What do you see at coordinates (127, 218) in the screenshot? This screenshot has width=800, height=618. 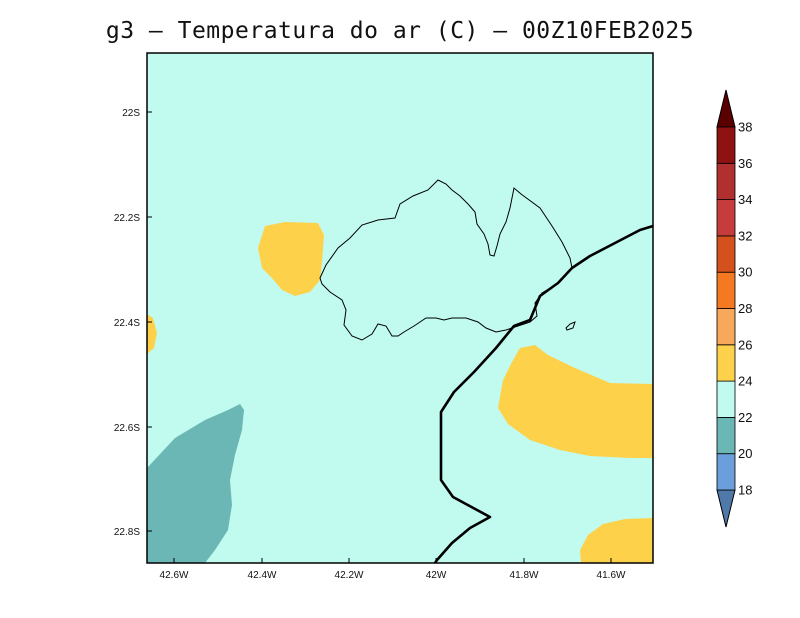 I see `lat-tick-label: 22.2S` at bounding box center [127, 218].